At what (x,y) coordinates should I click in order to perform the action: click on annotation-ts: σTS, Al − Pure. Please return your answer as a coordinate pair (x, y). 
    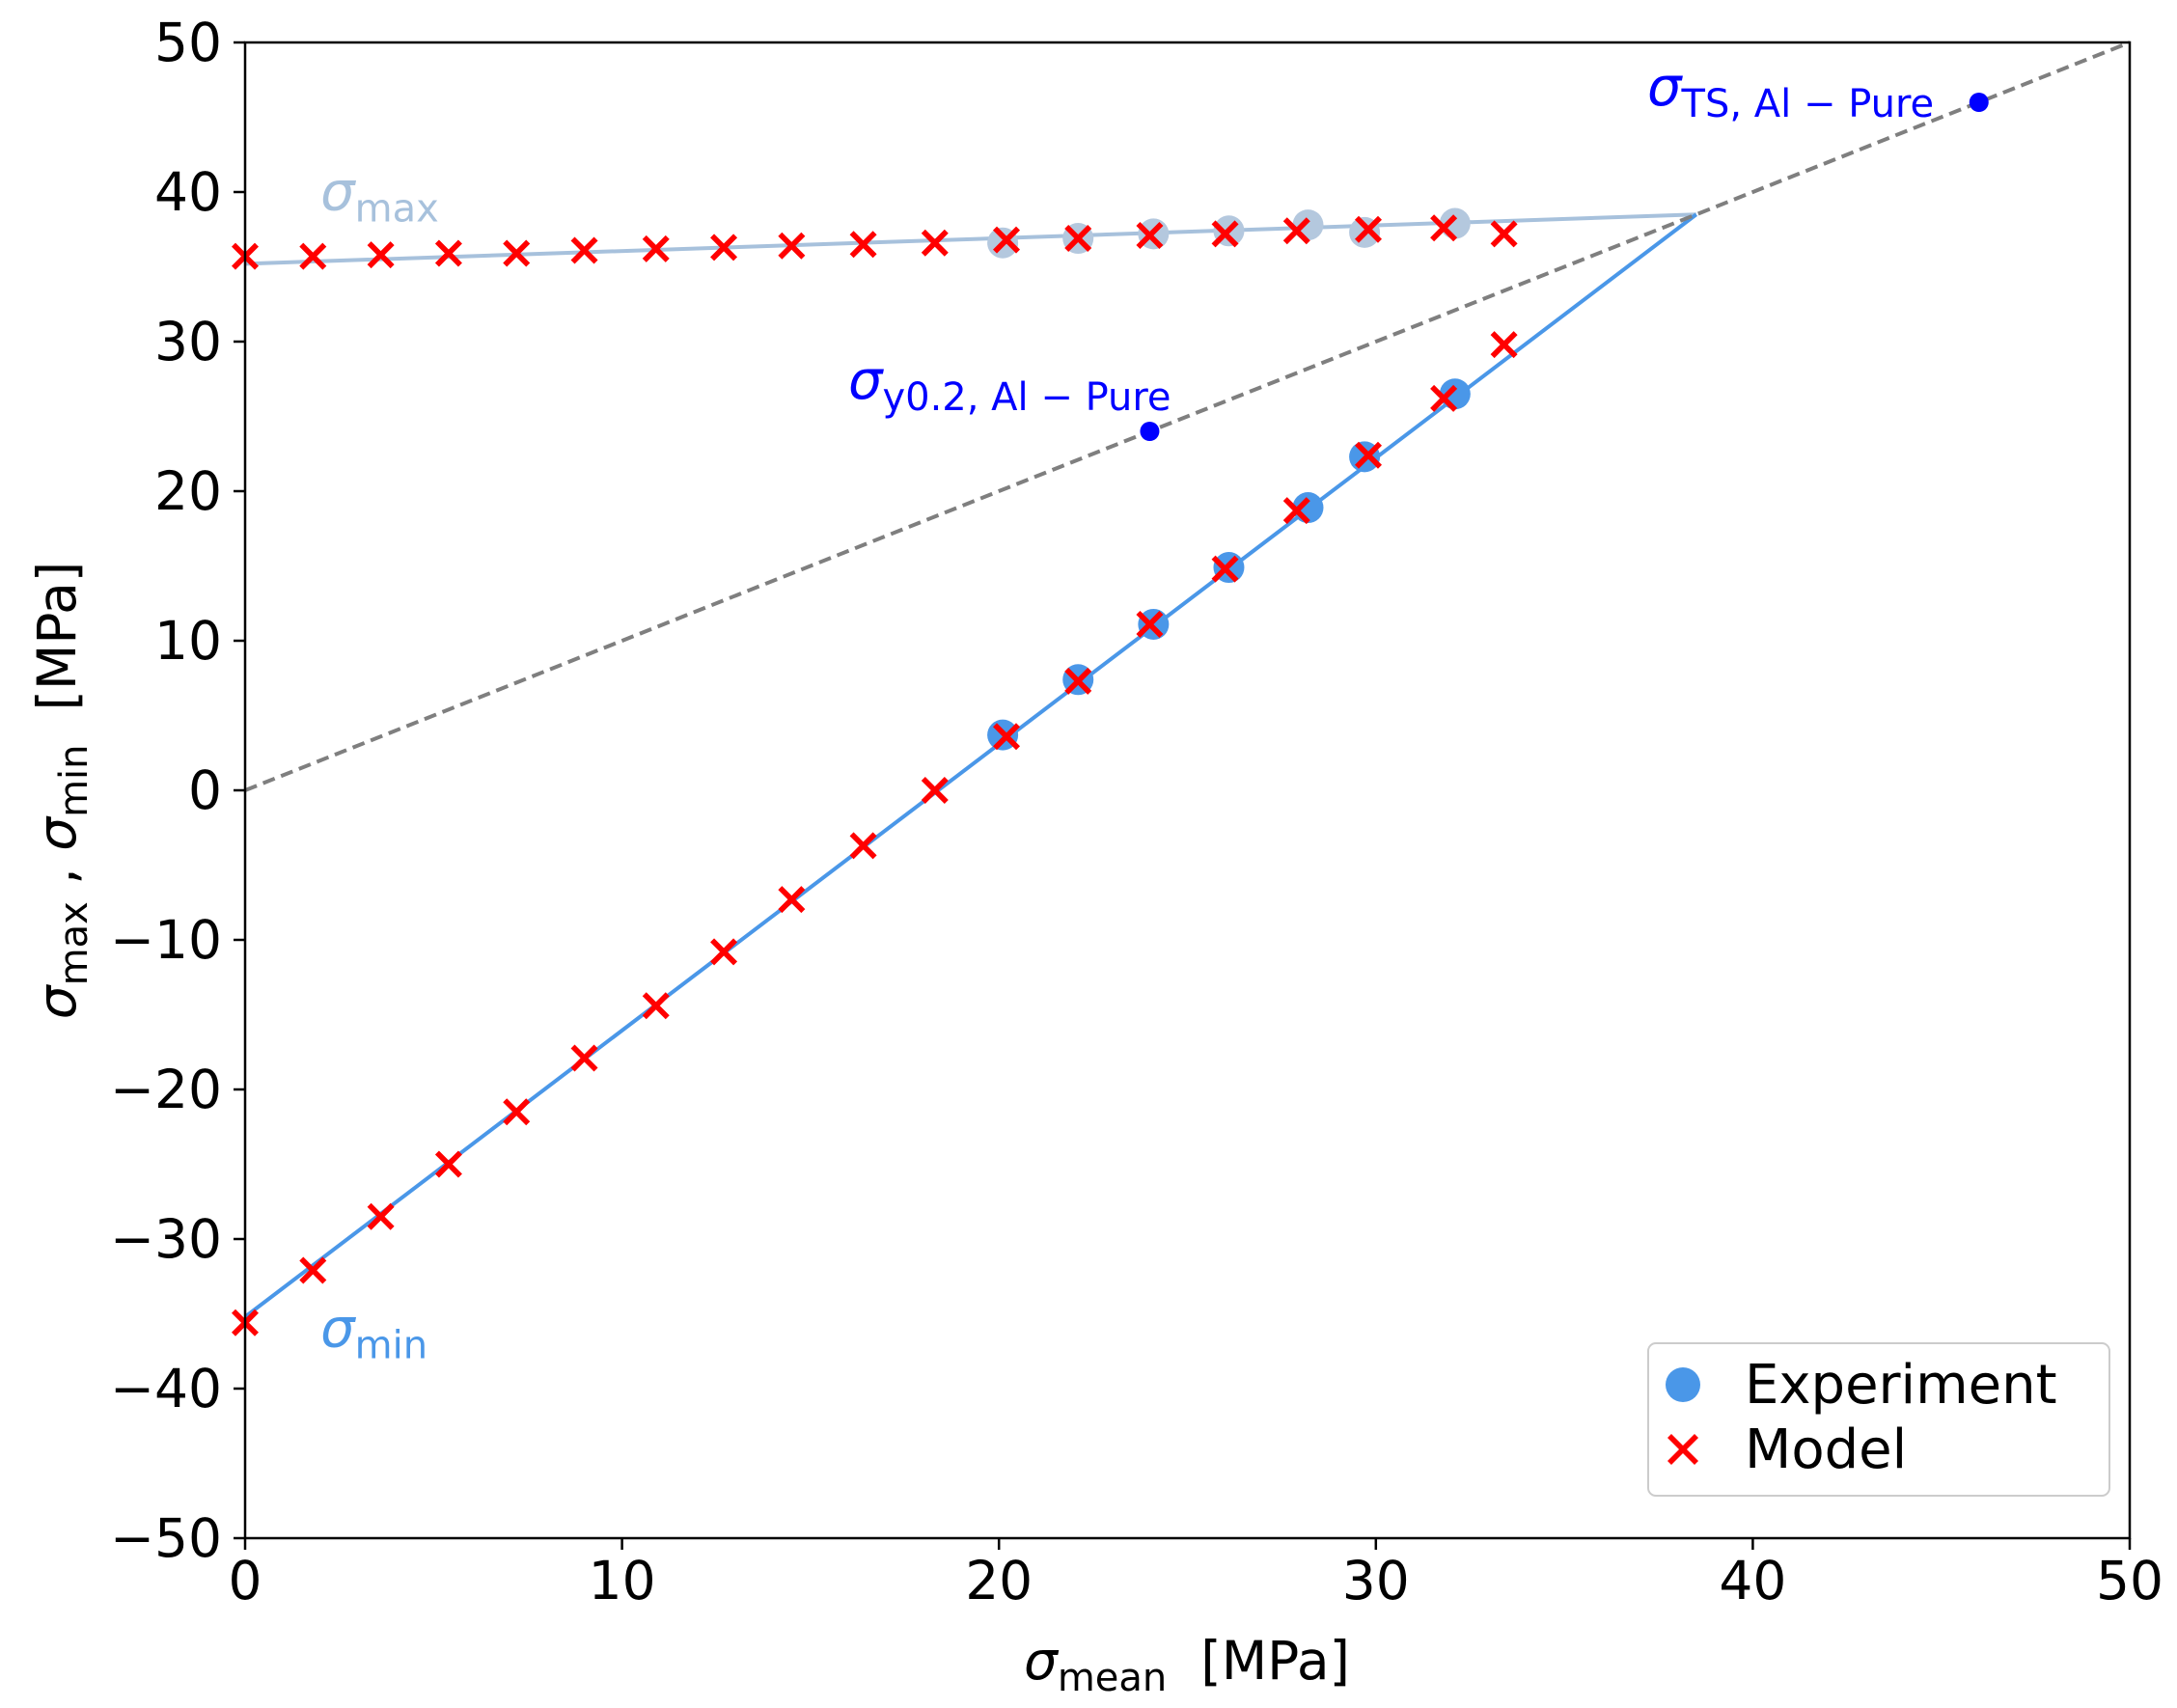
    Looking at the image, I should click on (1790, 91).